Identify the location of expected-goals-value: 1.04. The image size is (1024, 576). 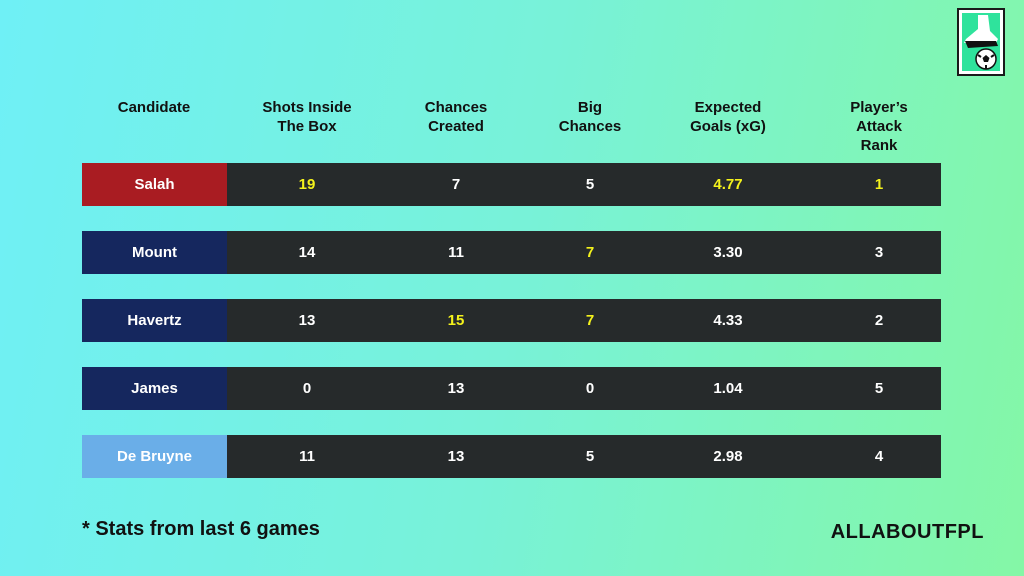
(728, 388).